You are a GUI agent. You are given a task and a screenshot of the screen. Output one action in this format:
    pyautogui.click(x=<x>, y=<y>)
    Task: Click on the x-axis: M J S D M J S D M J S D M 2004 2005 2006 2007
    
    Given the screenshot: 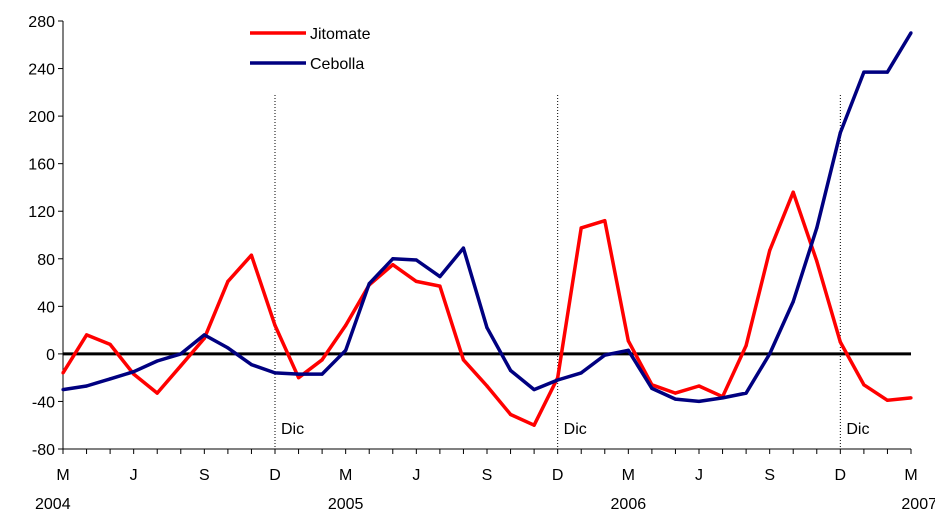 What is the action you would take?
    pyautogui.click(x=485, y=480)
    